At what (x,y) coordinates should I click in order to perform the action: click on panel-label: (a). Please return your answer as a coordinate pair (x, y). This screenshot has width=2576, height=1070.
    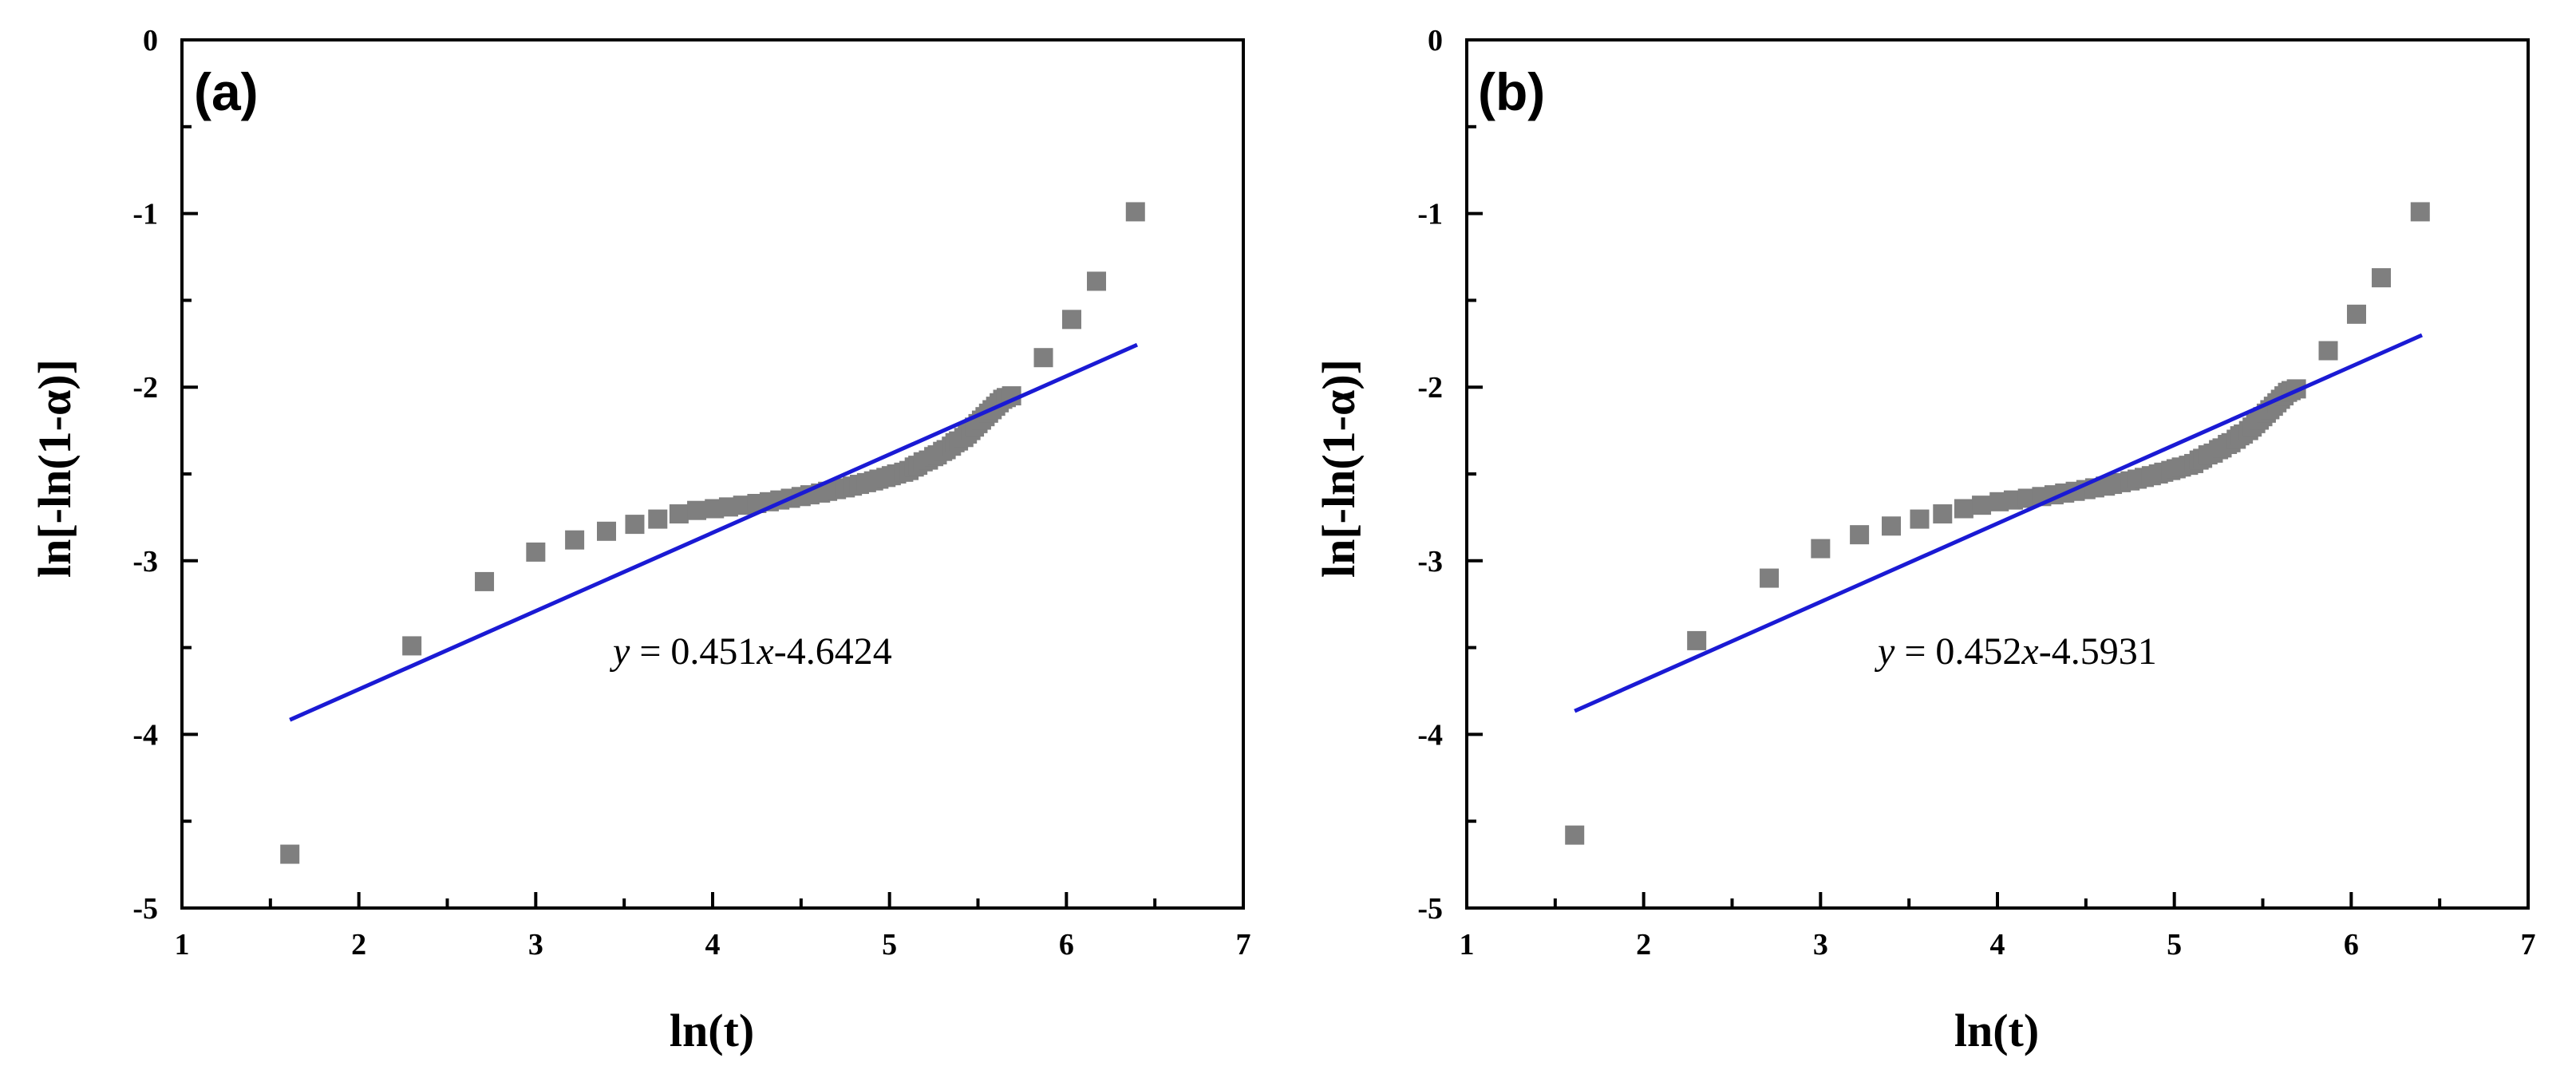
    Looking at the image, I should click on (226, 91).